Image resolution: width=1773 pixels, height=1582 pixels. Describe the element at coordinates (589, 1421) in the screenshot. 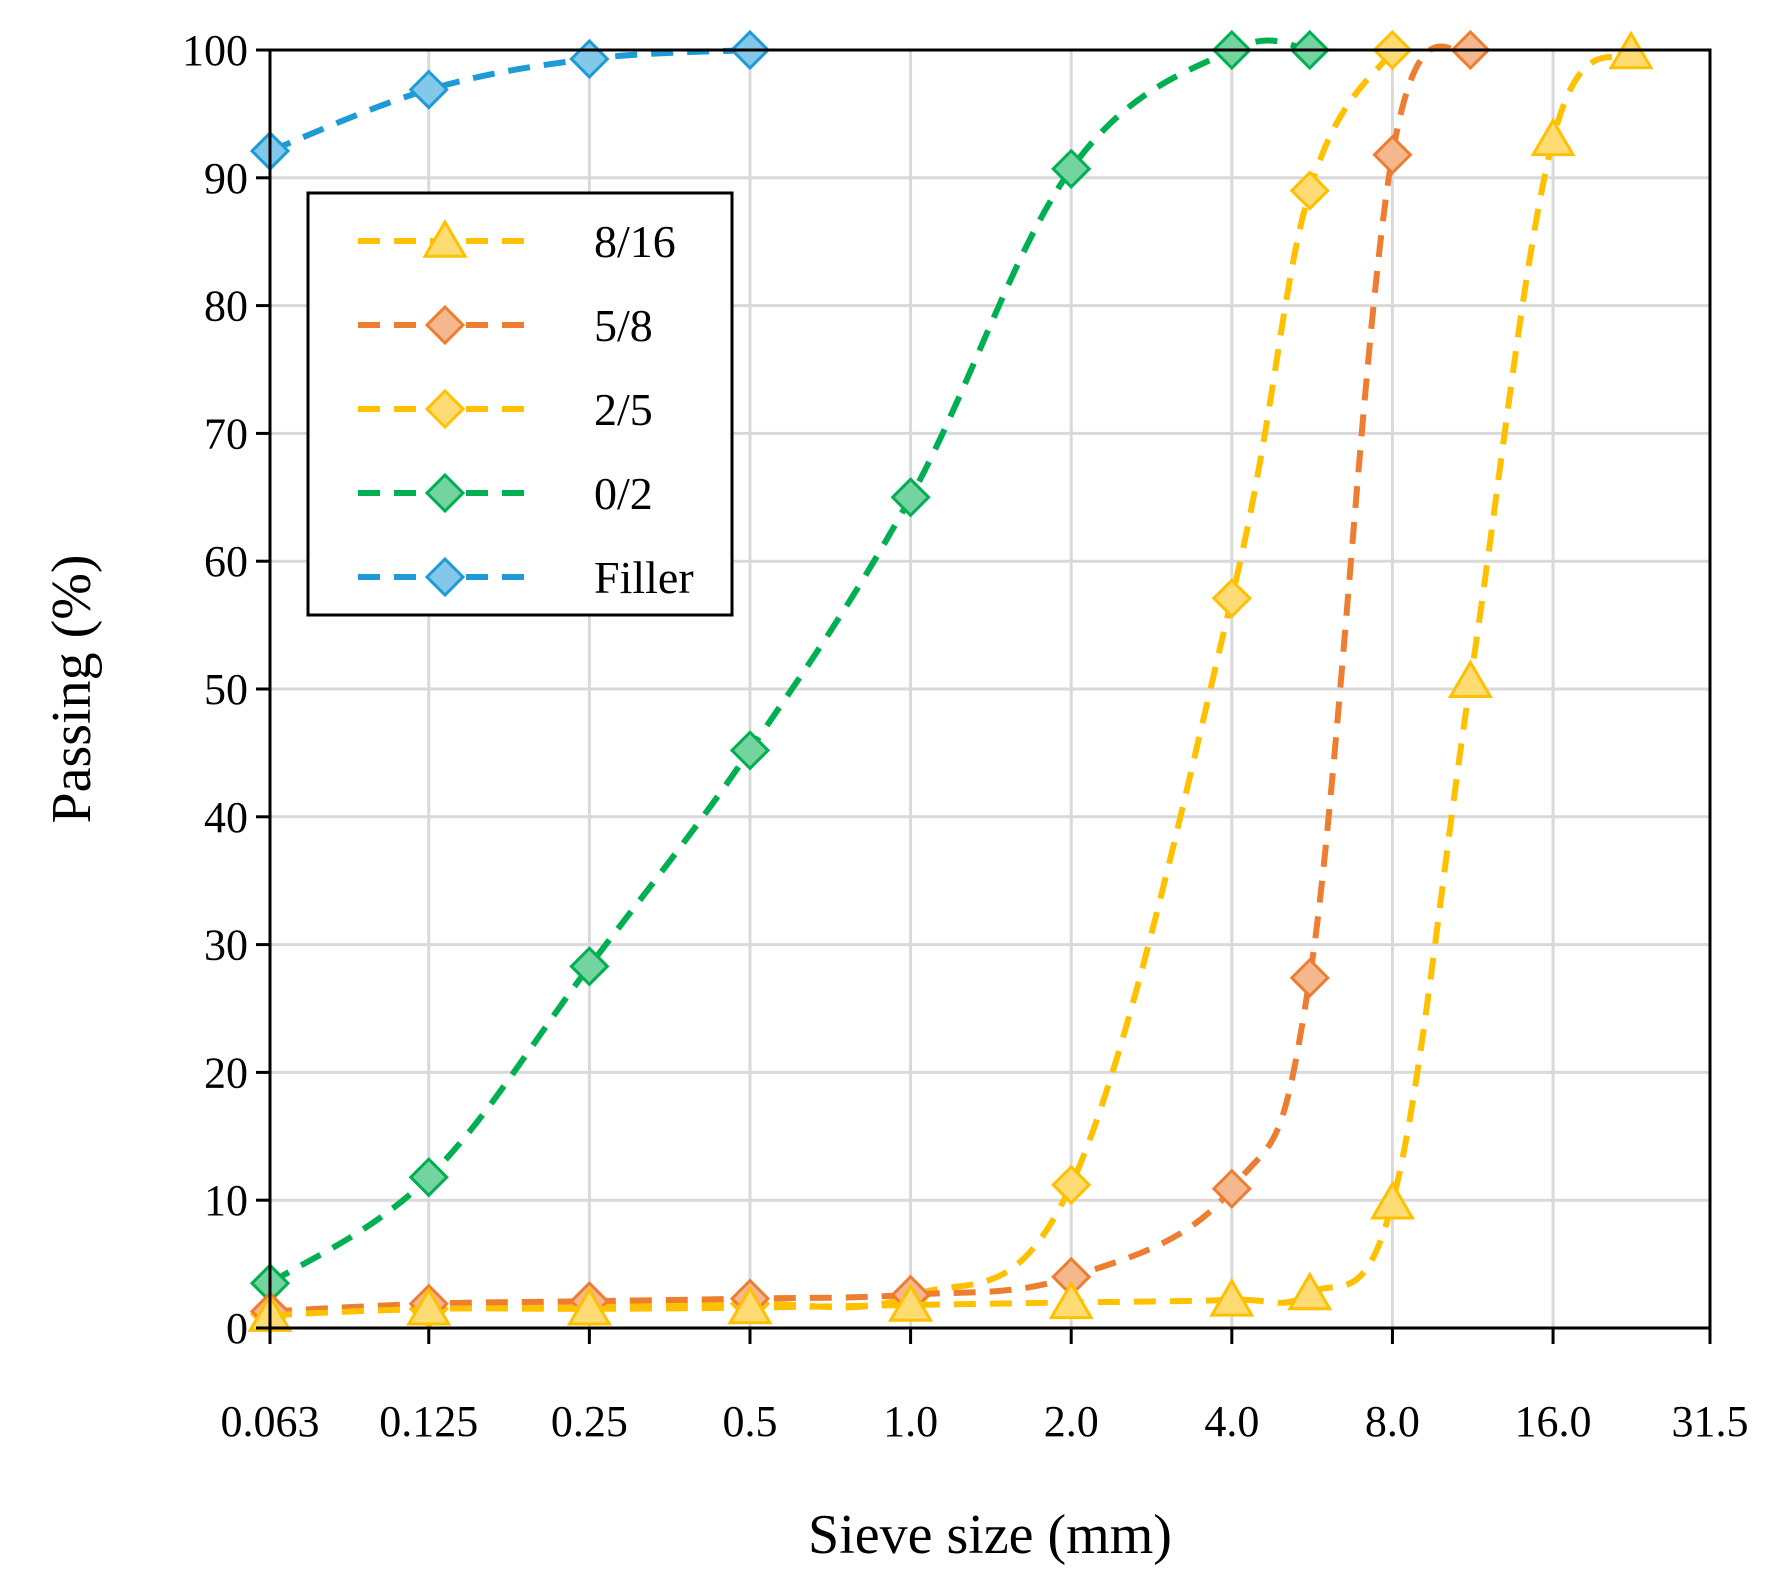

I see `x-tick-label: 0.25` at that location.